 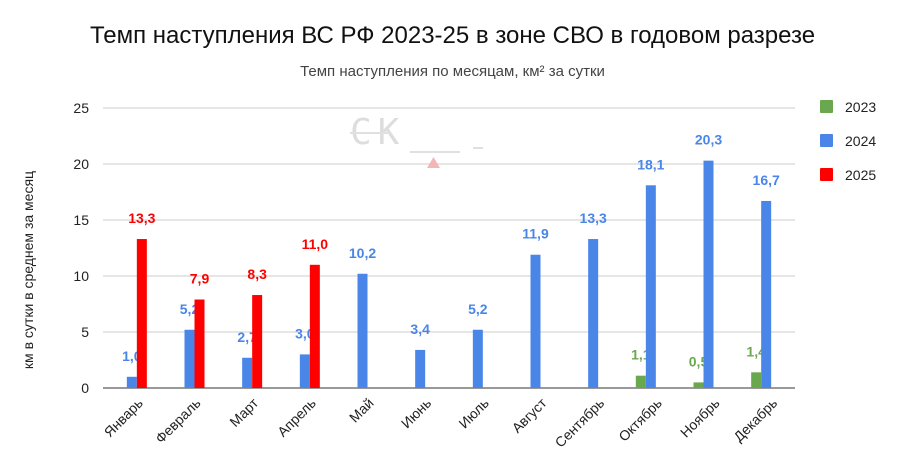 What do you see at coordinates (243, 411) in the screenshot?
I see `x-tick-label: Март` at bounding box center [243, 411].